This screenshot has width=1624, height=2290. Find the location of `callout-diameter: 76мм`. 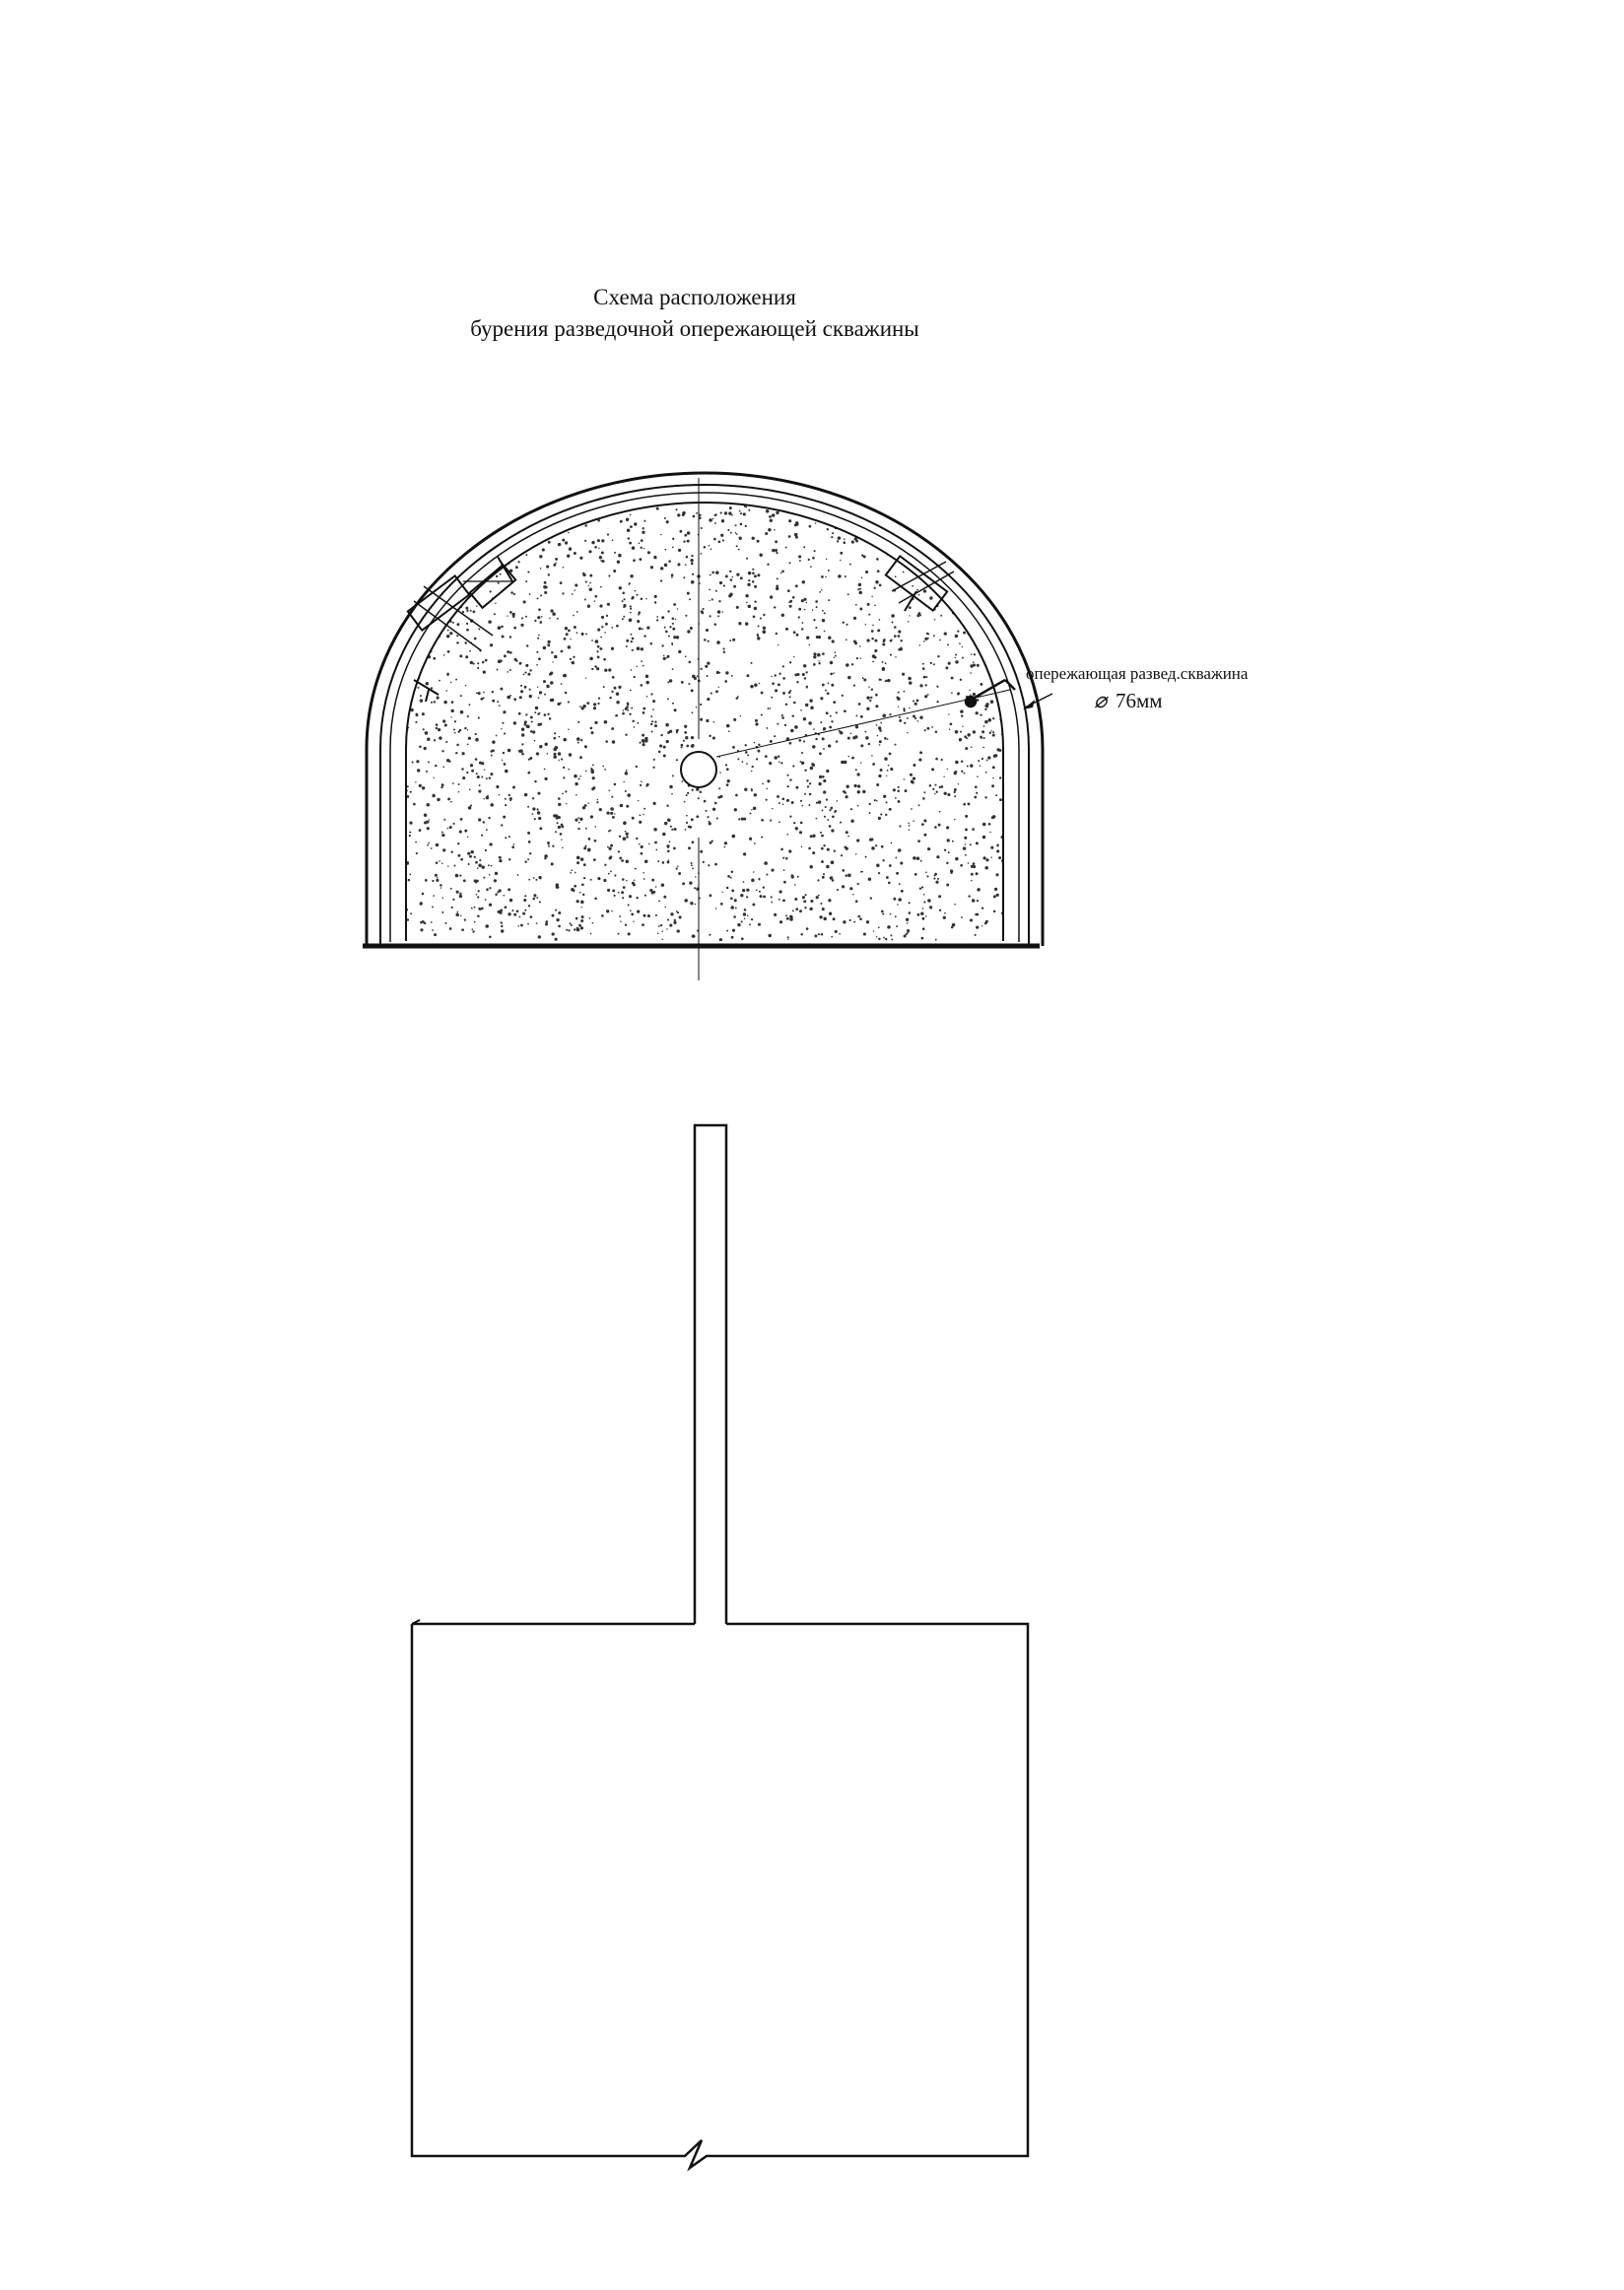

callout-diameter: 76мм is located at coordinates (1140, 700).